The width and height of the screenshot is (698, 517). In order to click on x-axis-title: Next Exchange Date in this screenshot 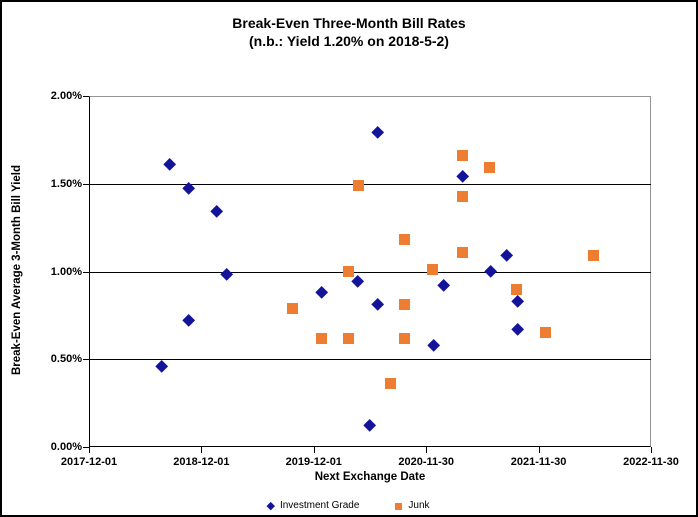, I will do `click(370, 477)`.